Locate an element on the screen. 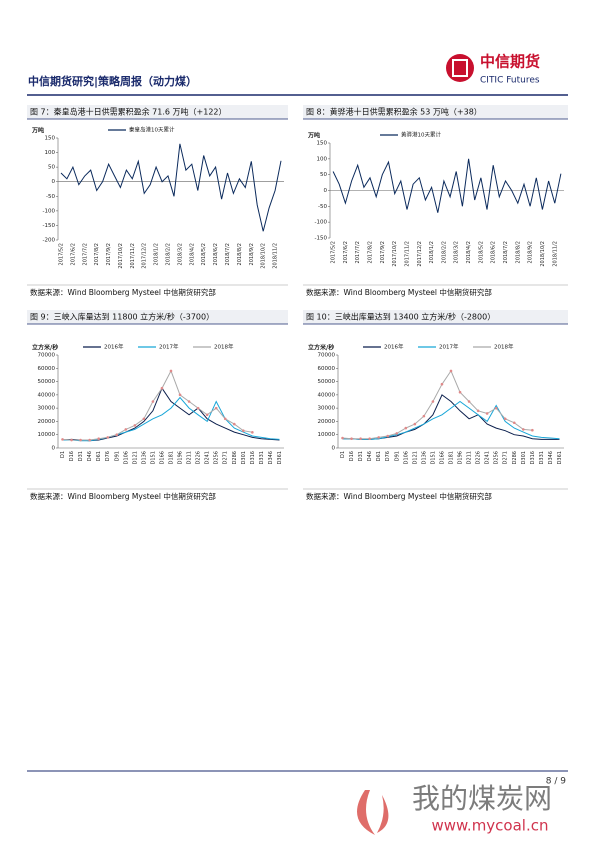 The height and width of the screenshot is (846, 595). x-tick-label: 2018/1/2 is located at coordinates (157, 254).